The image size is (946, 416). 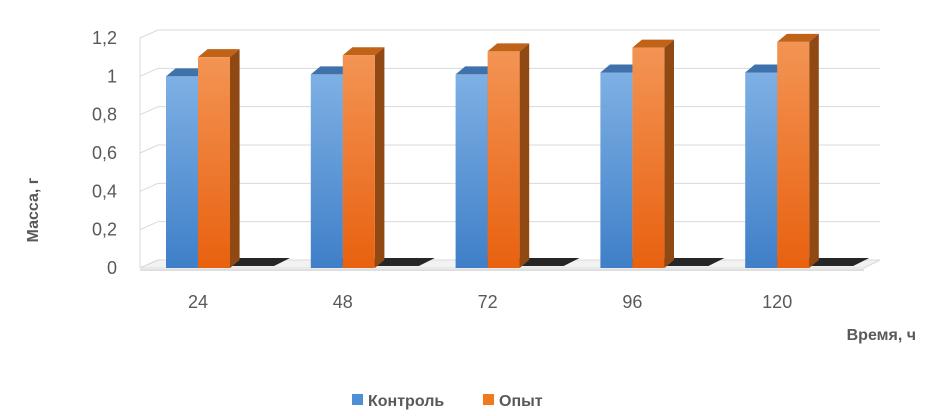 I want to click on x-tick-label: 96, so click(x=632, y=302).